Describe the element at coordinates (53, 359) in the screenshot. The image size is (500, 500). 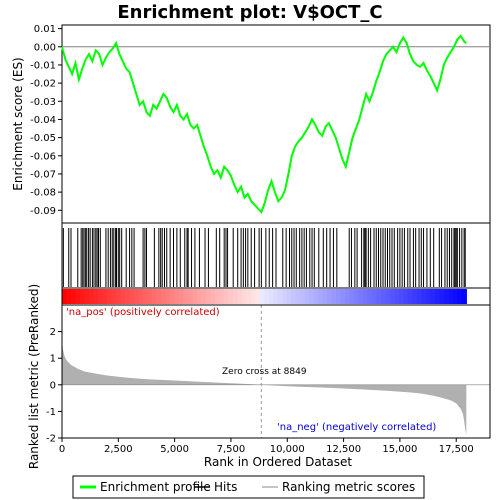
I see `metric-y-tick-label: 1` at that location.